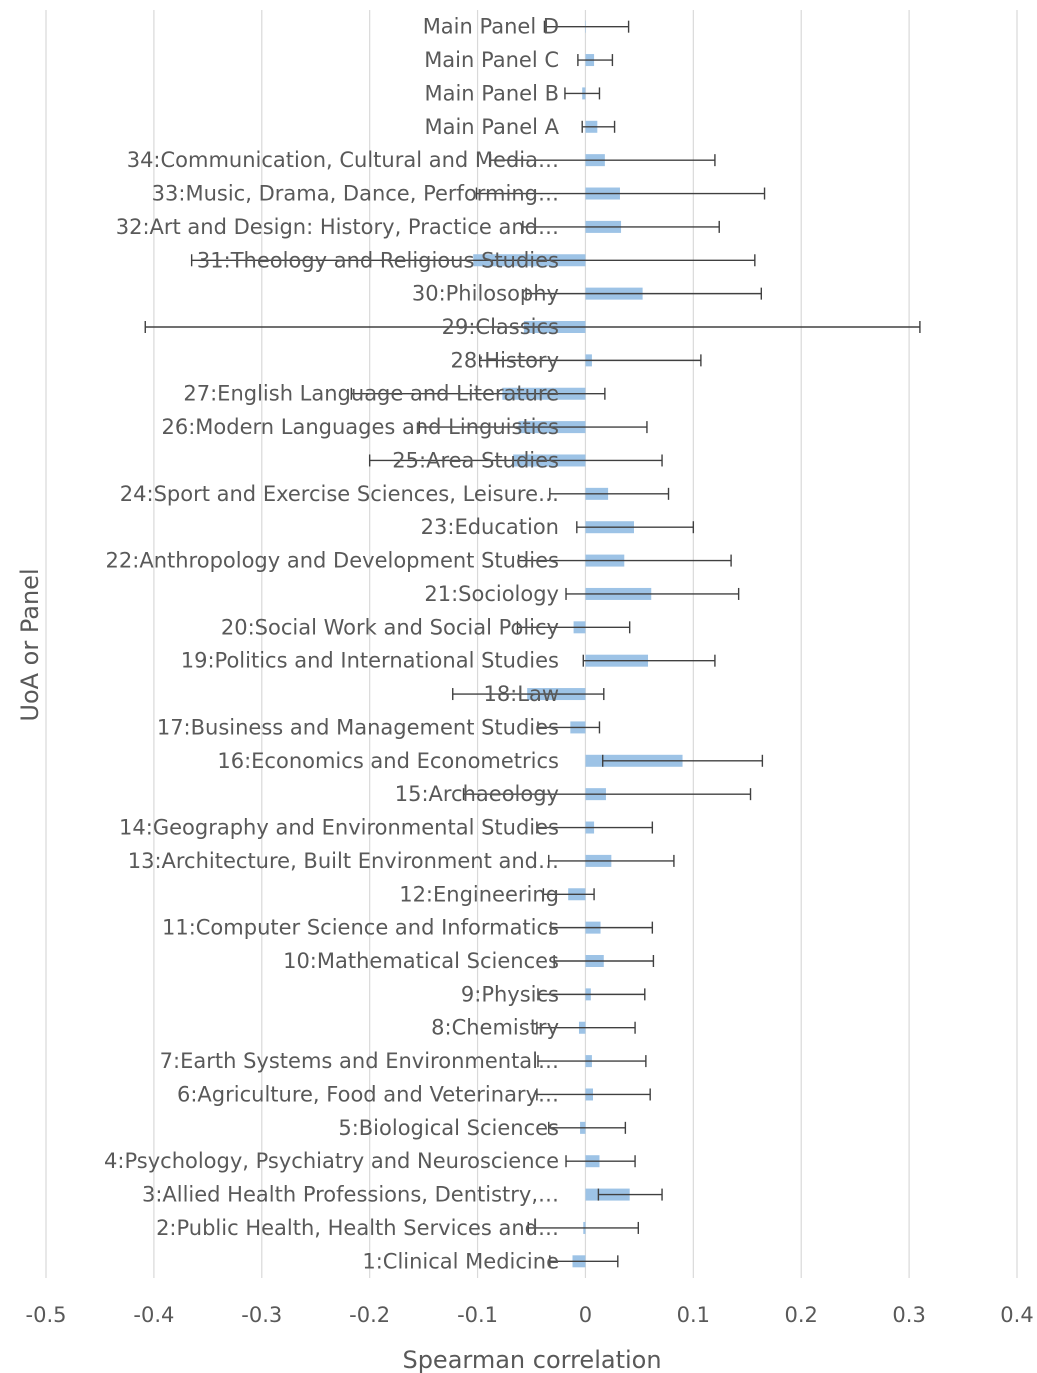 Image resolution: width=1037 pixels, height=1373 pixels. Describe the element at coordinates (390, 627) in the screenshot. I see `category-label: 20:Social Work and Social Policy` at that location.